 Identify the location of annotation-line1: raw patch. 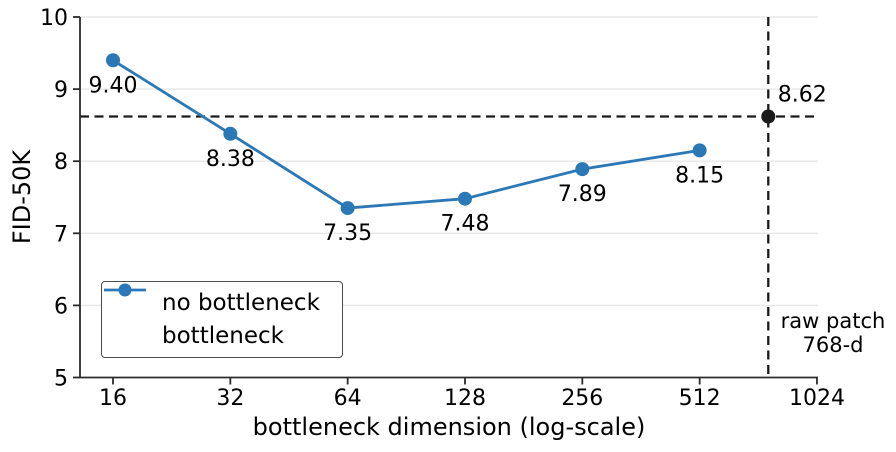
(833, 321).